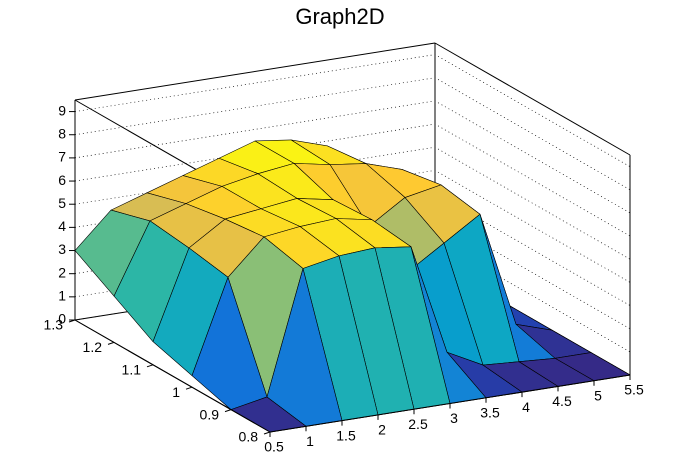  I want to click on x-tick-label: 4, so click(526, 407).